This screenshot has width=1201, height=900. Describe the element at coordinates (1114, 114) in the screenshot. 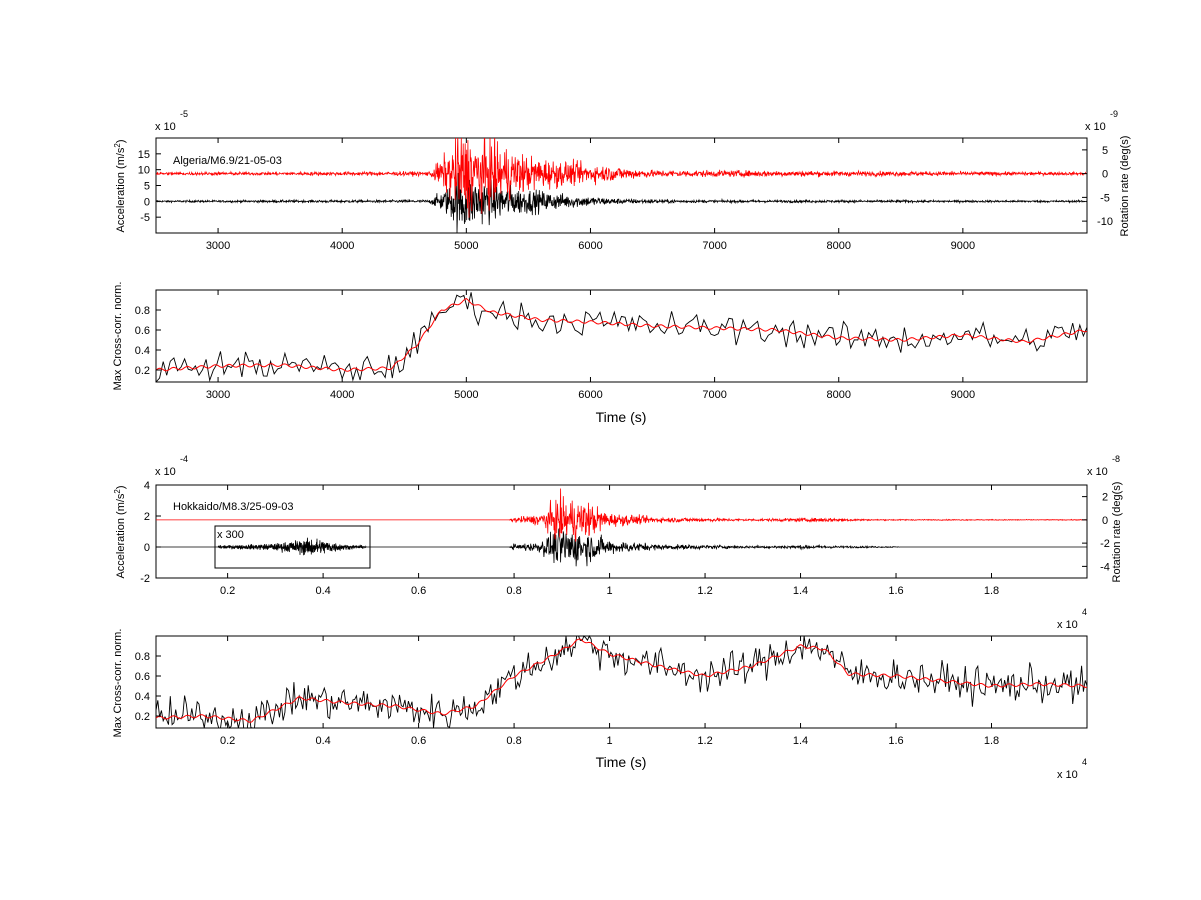

I see `right-multiplier-exp: -9` at that location.